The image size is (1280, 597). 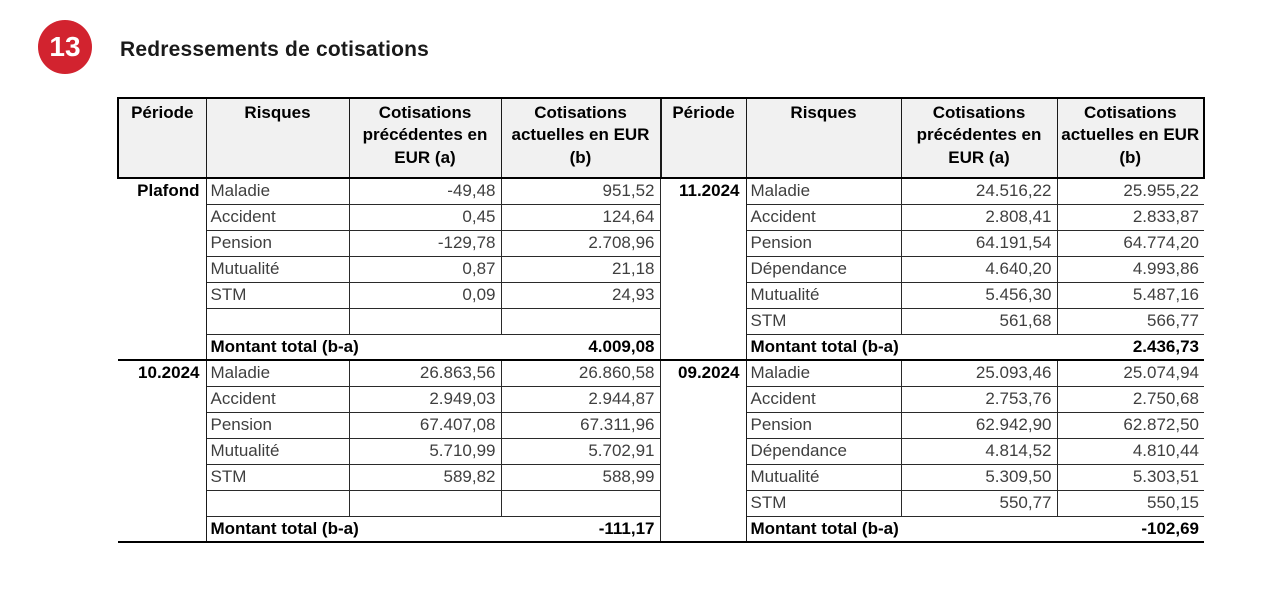 I want to click on amount-current-cell: 25.074,94, so click(x=1130, y=373).